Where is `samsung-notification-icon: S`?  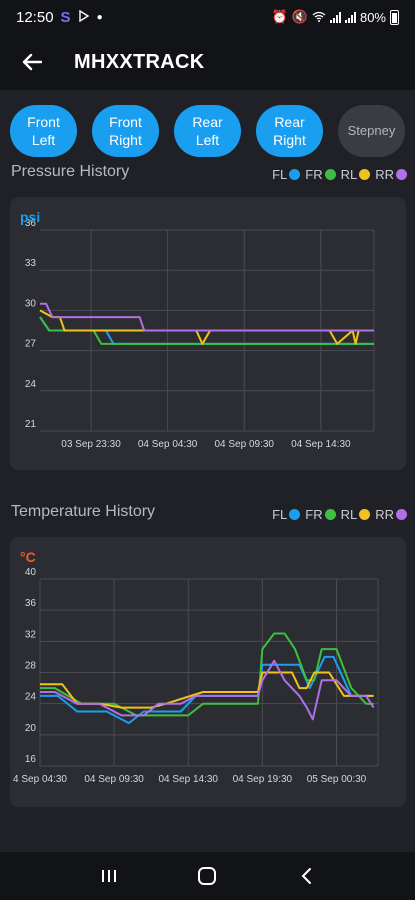 samsung-notification-icon: S is located at coordinates (65, 17).